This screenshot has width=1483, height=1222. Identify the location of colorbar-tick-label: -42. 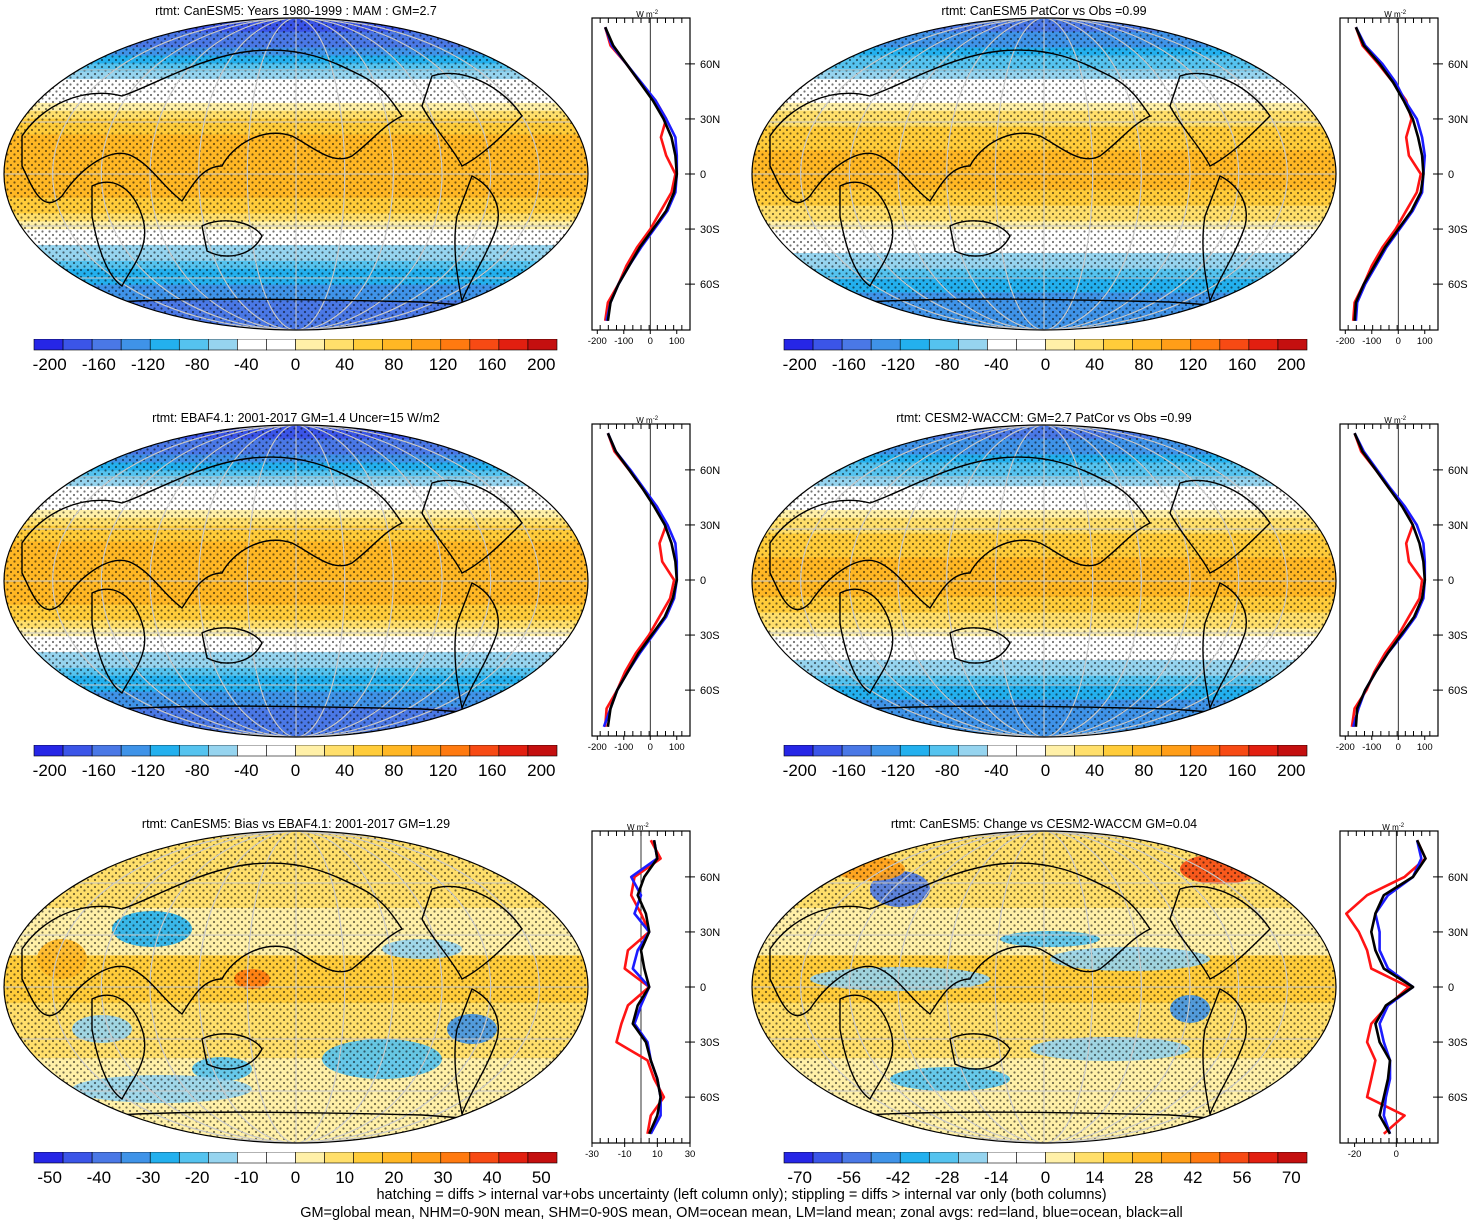
(898, 1177).